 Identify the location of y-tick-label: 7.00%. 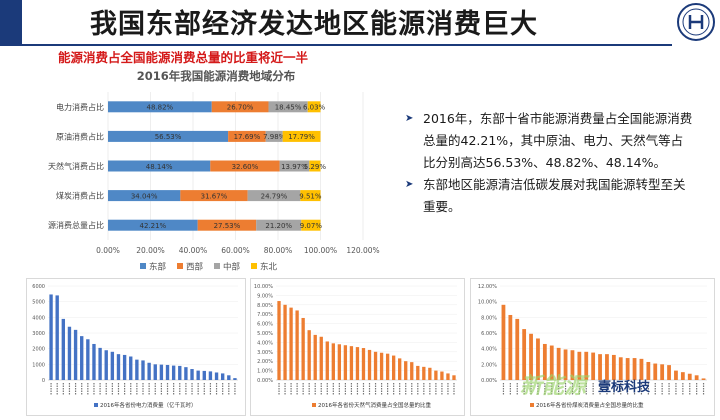
(265, 315).